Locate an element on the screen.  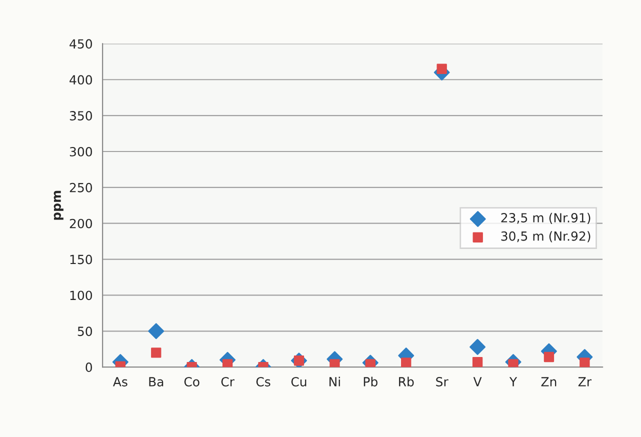
legend-label: 23,5 m (Nr.91) is located at coordinates (545, 218).